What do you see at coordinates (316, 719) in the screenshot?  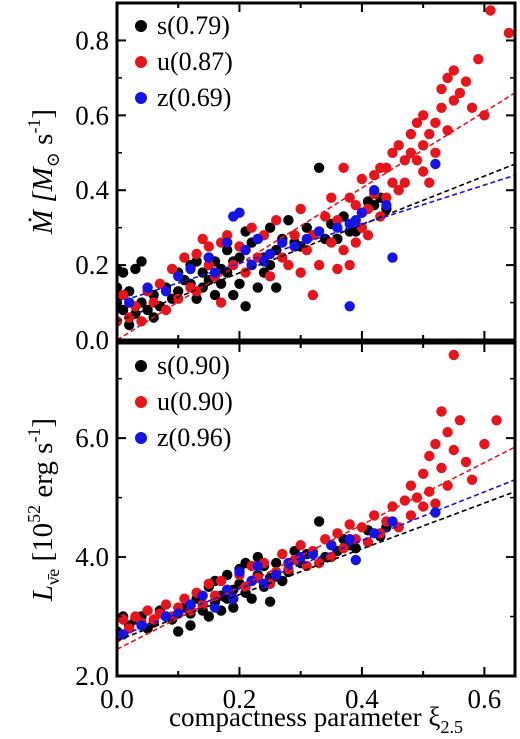 I see `x-axis-label: compactness parameter ξ2.5` at bounding box center [316, 719].